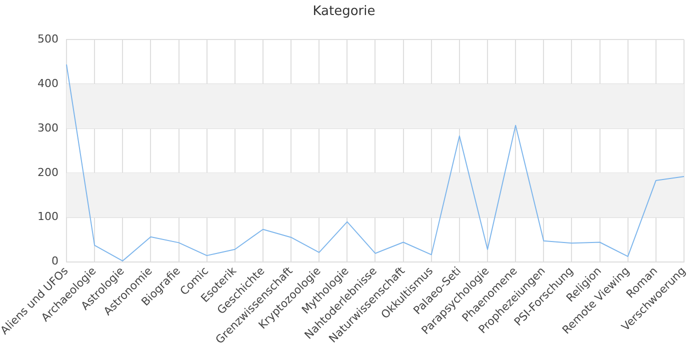 The height and width of the screenshot is (350, 700). I want to click on y-tick-label: 300, so click(47, 127).